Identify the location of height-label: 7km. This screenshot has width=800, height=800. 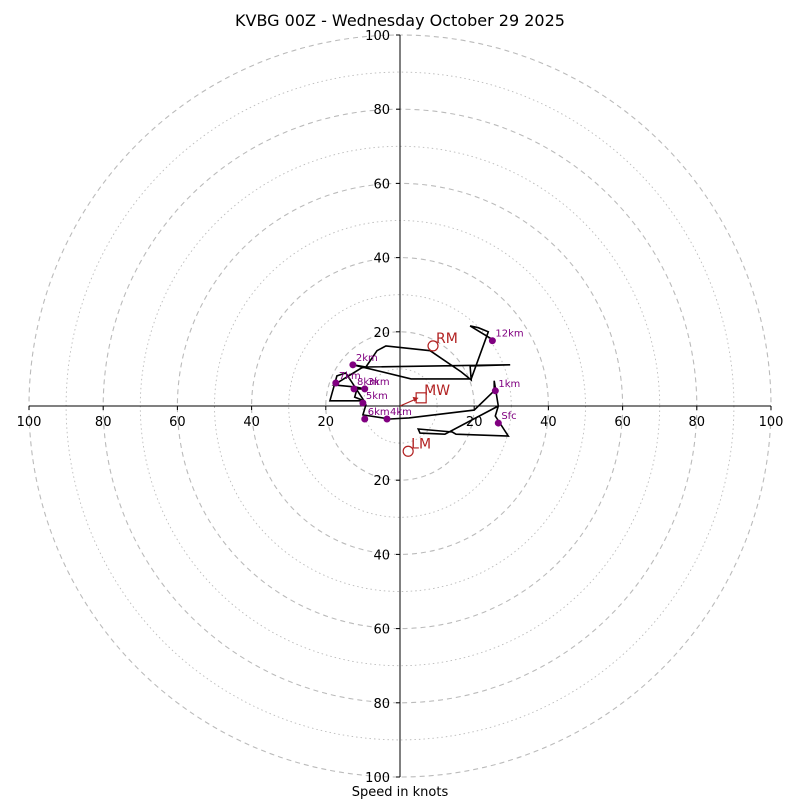
(350, 376).